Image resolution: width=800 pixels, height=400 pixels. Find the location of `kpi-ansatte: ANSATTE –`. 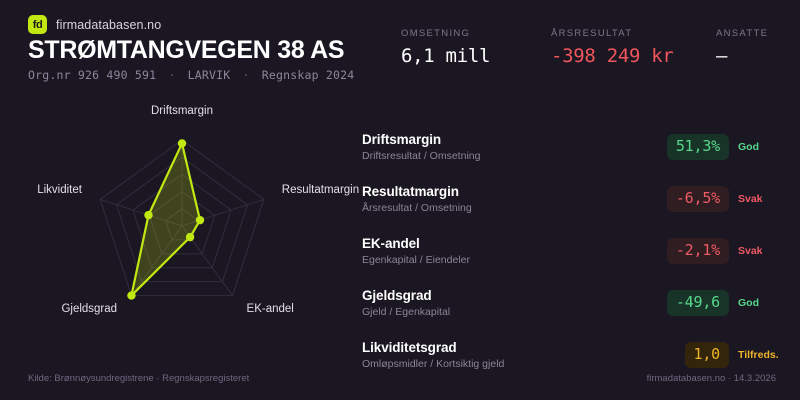

kpi-ansatte: ANSATTE – is located at coordinates (746, 47).